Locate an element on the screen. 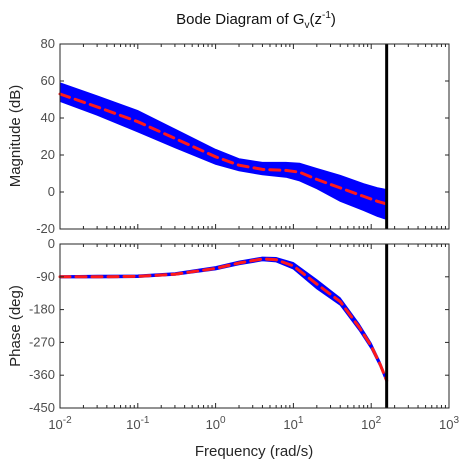 This screenshot has width=463, height=466. magnitude-ytick-label: 20 is located at coordinates (48, 154).